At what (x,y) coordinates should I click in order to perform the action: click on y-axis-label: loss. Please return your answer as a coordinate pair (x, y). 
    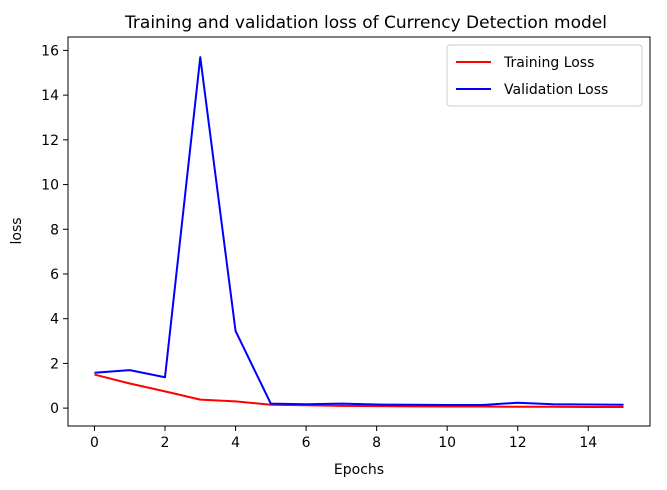
    Looking at the image, I should click on (17, 230).